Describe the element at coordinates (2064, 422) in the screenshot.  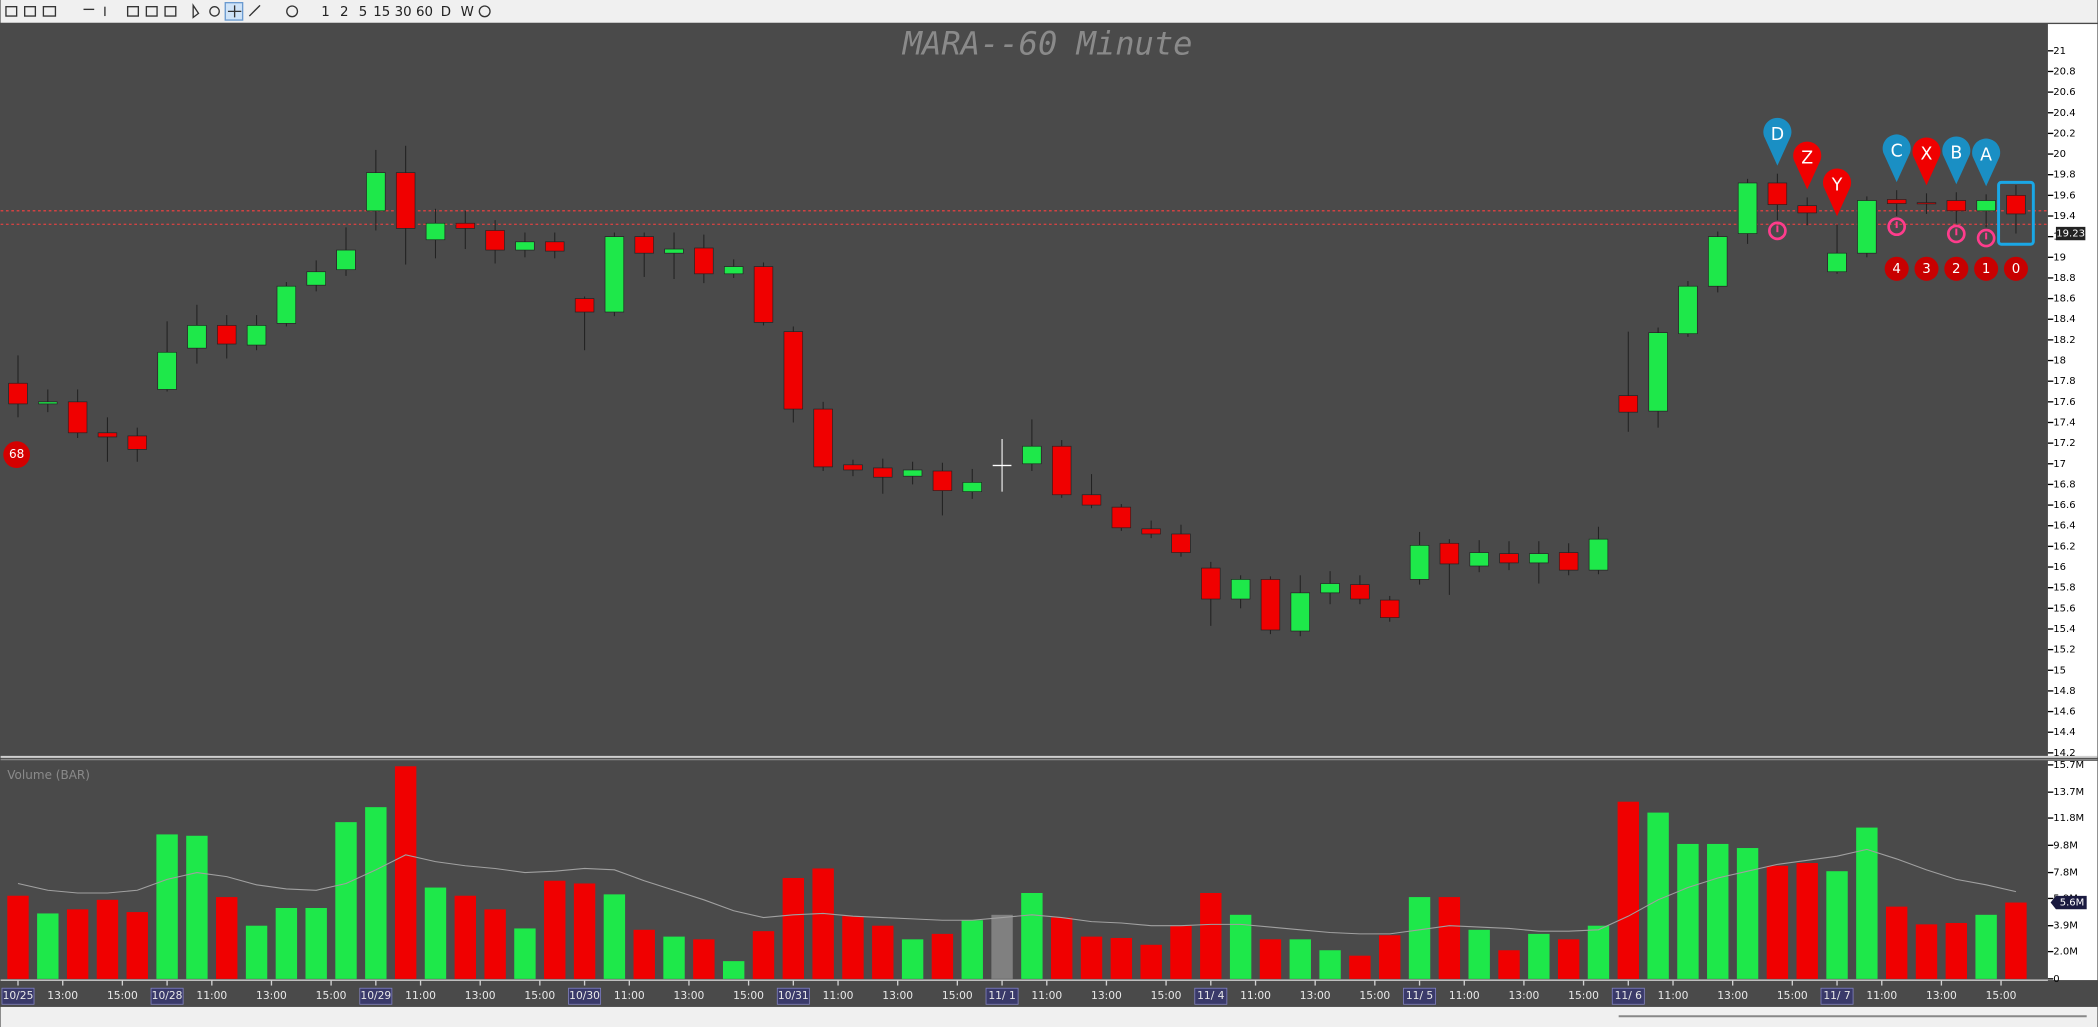
I see `y-tick-label: 17.4` at that location.